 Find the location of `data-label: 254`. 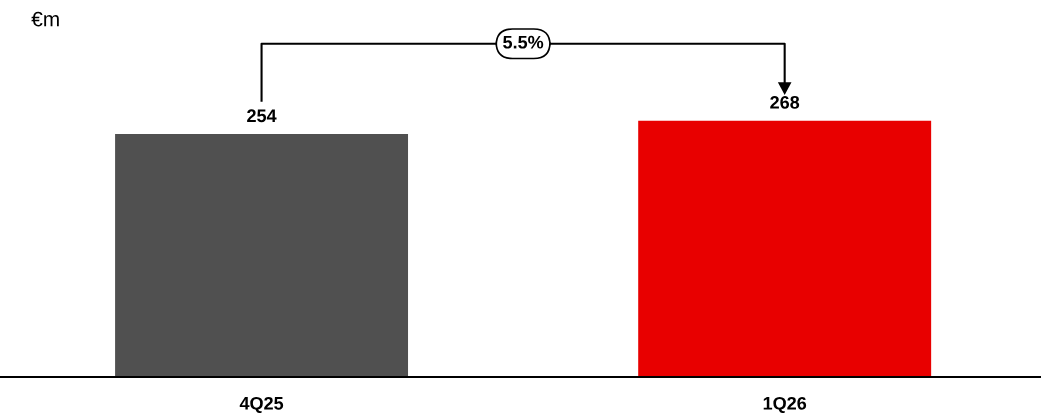

data-label: 254 is located at coordinates (262, 116).